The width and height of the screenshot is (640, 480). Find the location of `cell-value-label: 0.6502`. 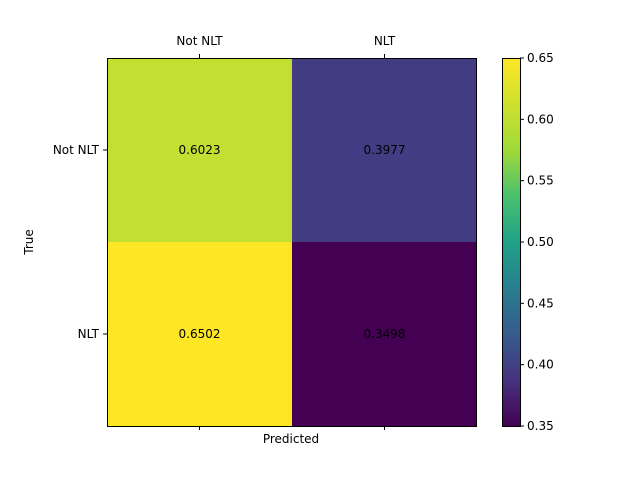

cell-value-label: 0.6502 is located at coordinates (200, 334).